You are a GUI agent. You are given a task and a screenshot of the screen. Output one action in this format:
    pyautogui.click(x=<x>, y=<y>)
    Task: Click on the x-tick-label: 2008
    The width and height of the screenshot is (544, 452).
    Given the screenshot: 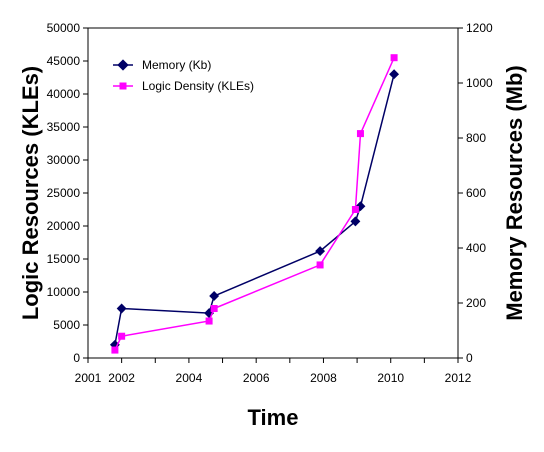 What is the action you would take?
    pyautogui.click(x=323, y=378)
    